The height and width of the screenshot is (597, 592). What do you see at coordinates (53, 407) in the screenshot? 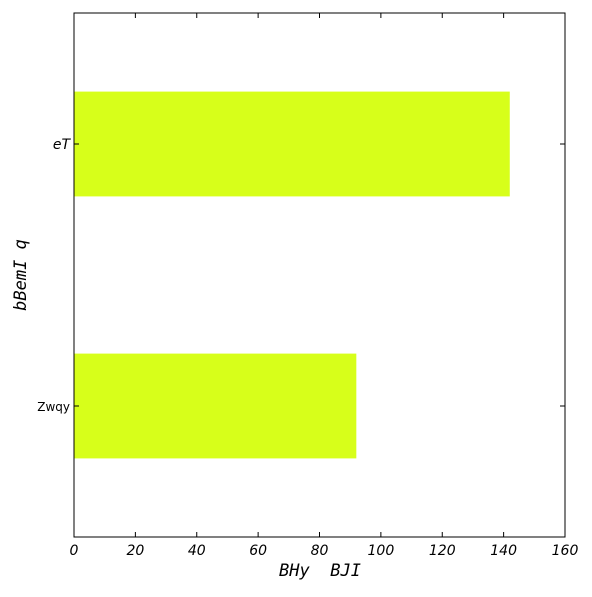
I see `y-tick-label: Zwqy` at bounding box center [53, 407].